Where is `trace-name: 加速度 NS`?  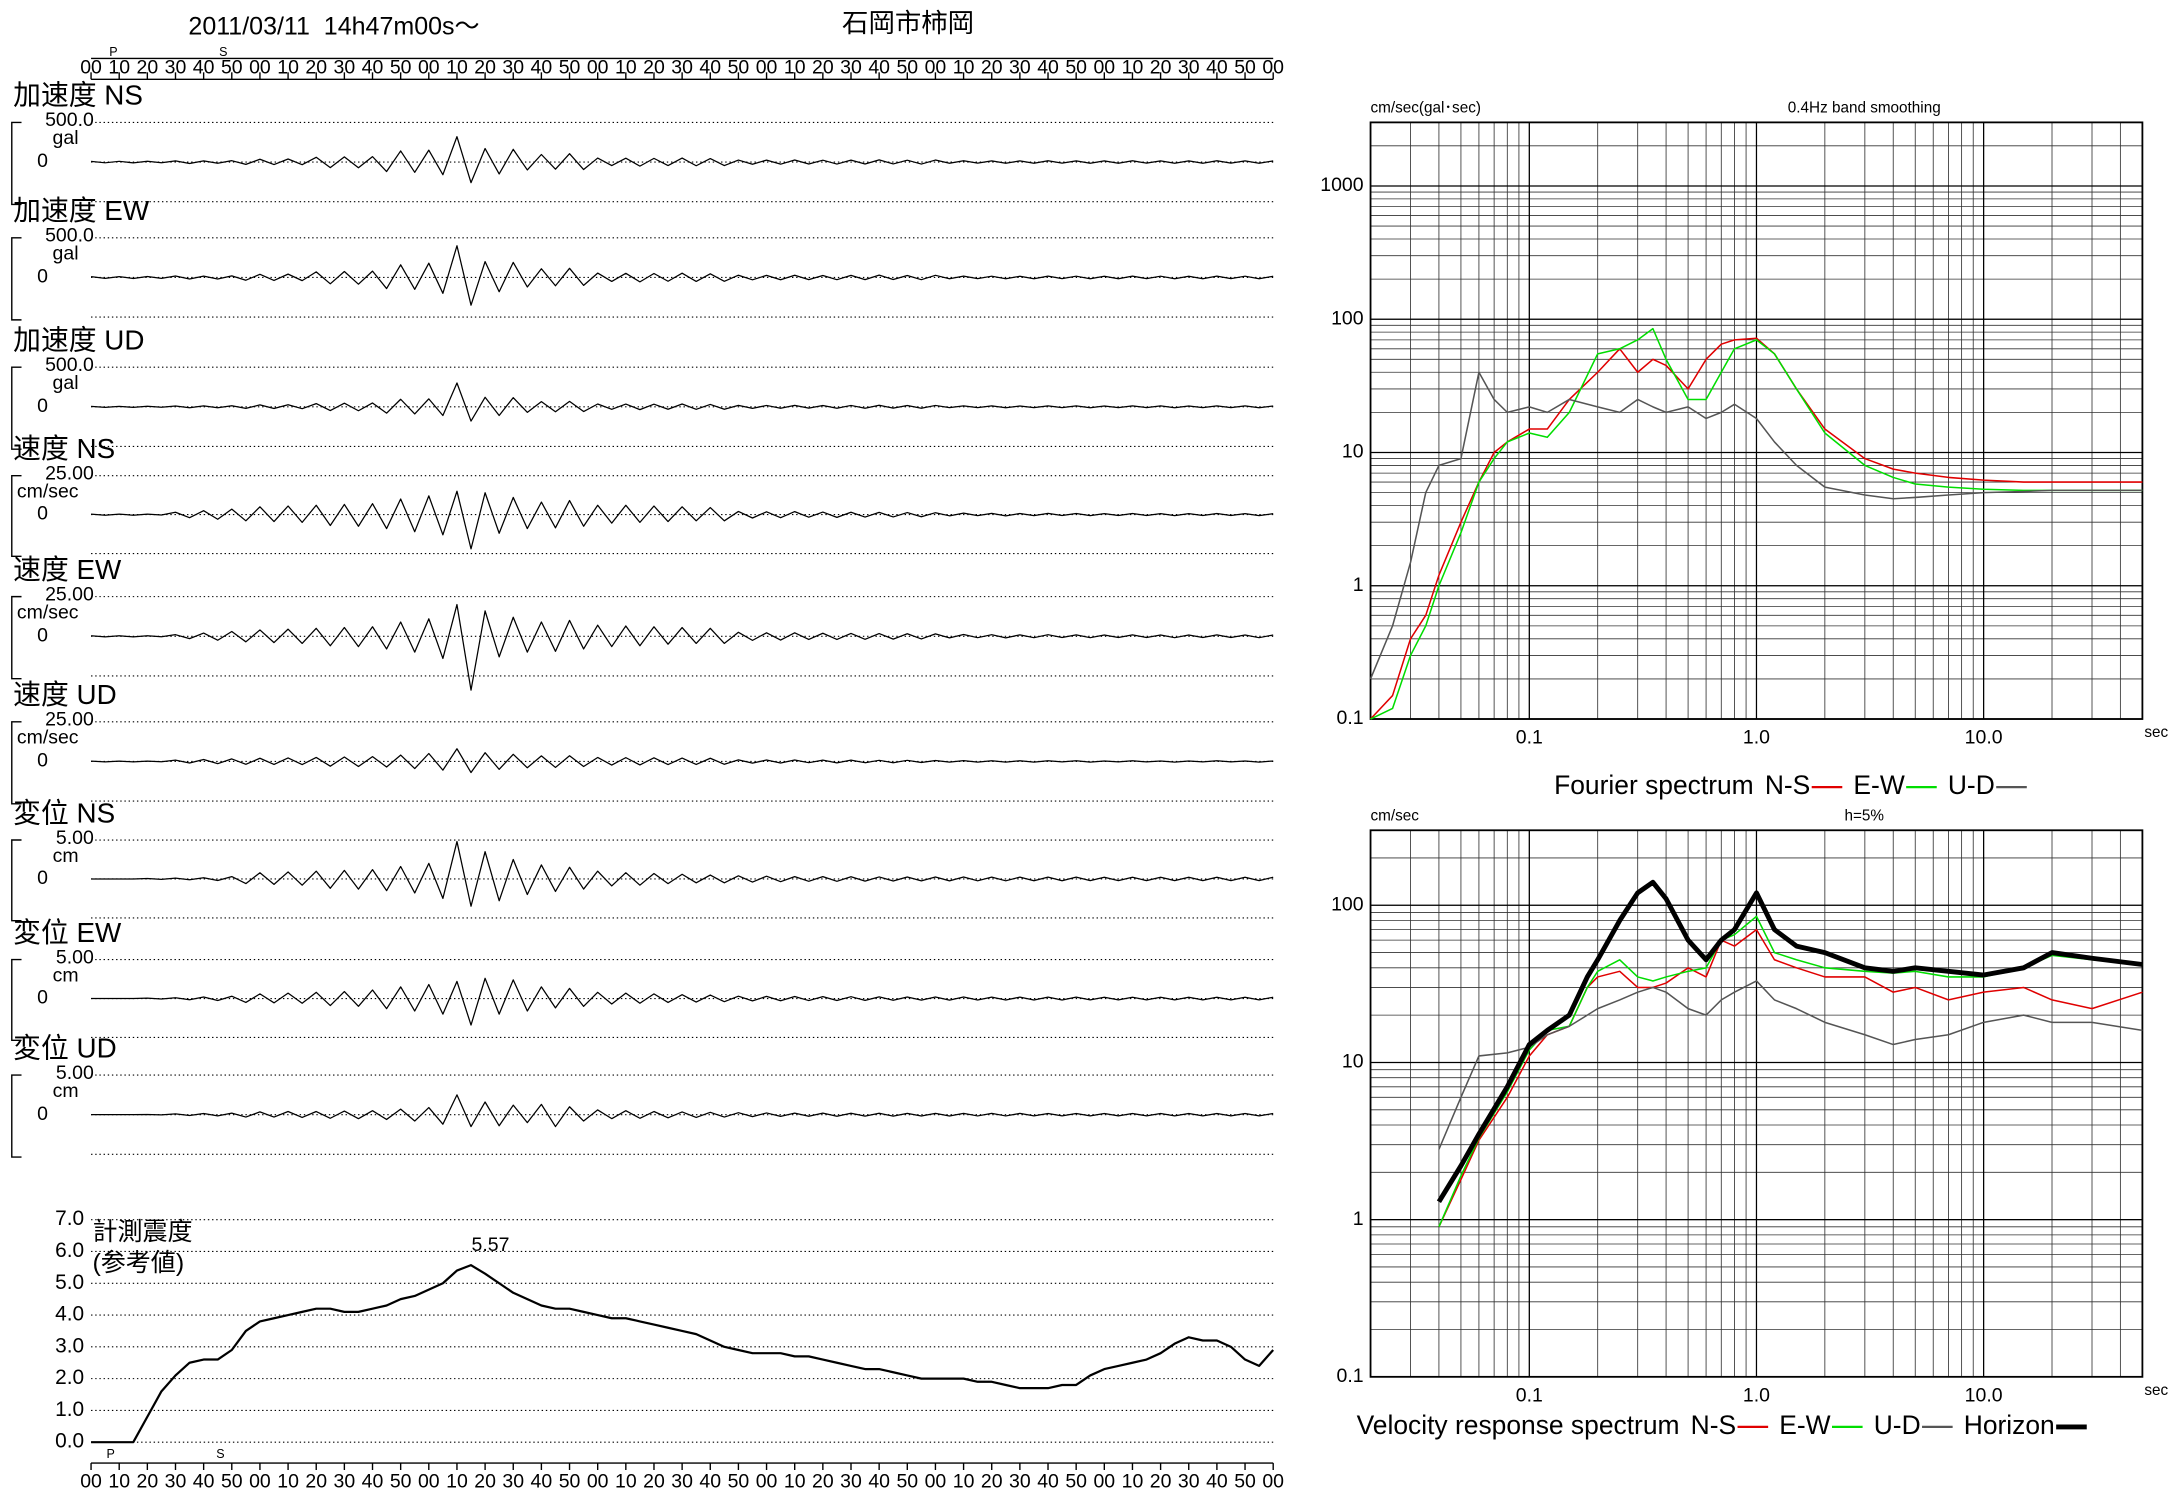
trace-name: 加速度 NS is located at coordinates (78, 95).